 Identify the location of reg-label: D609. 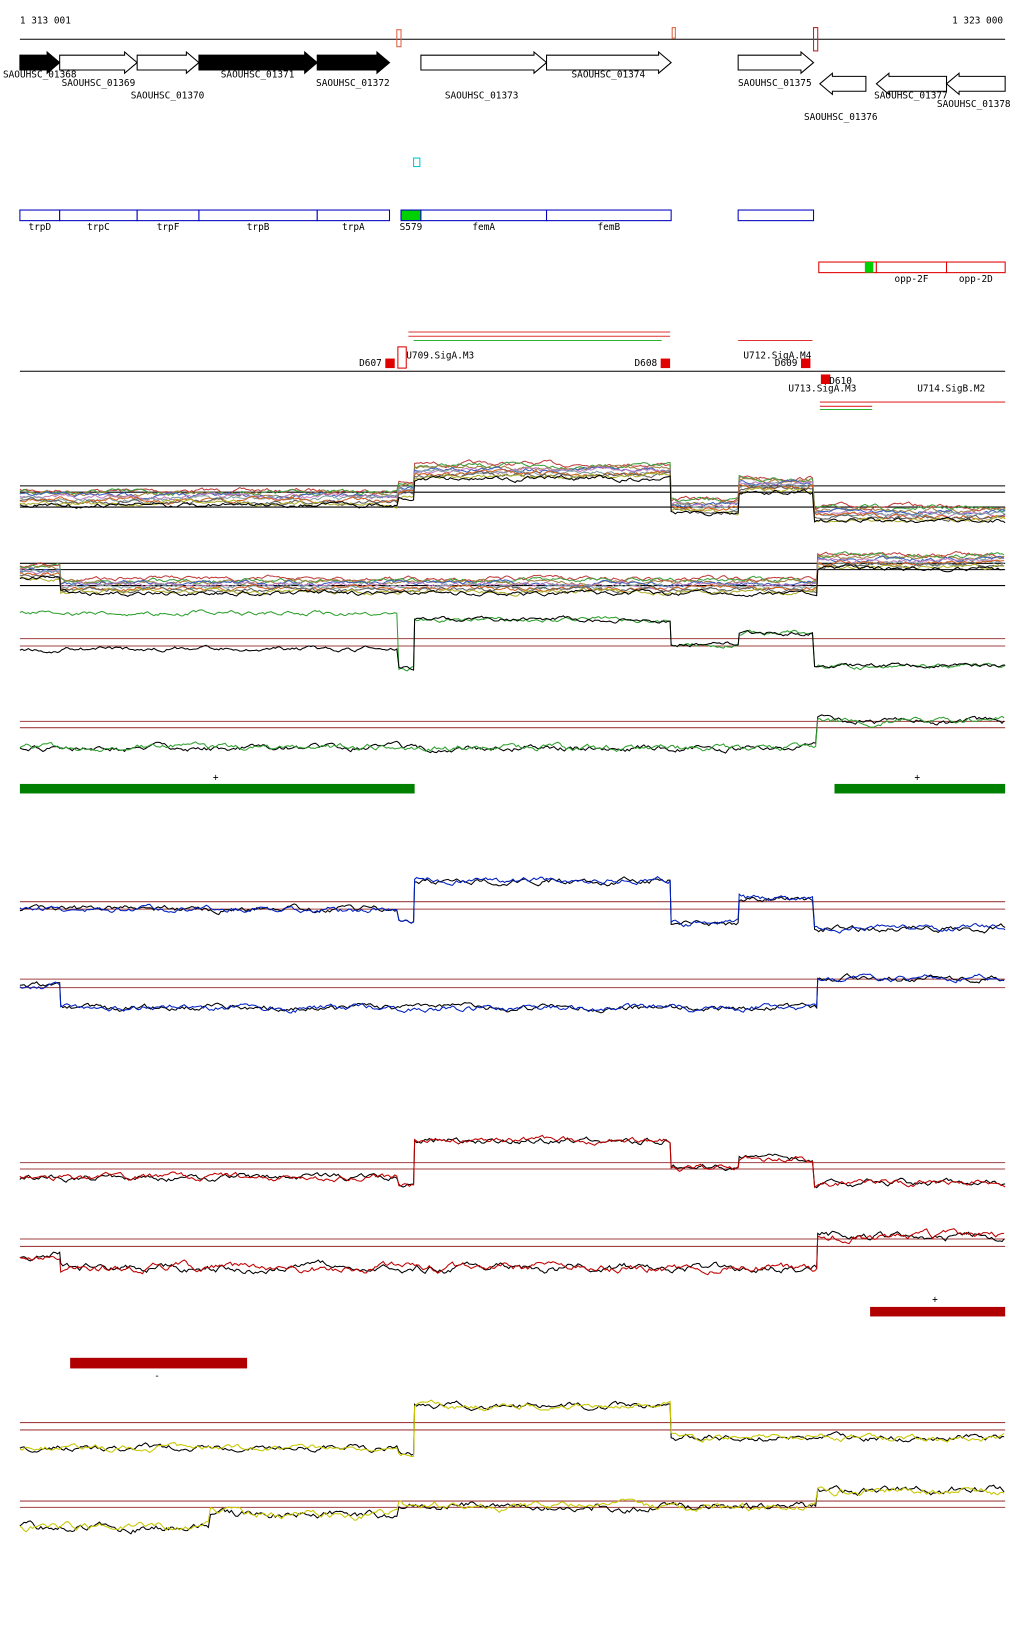
(786, 363).